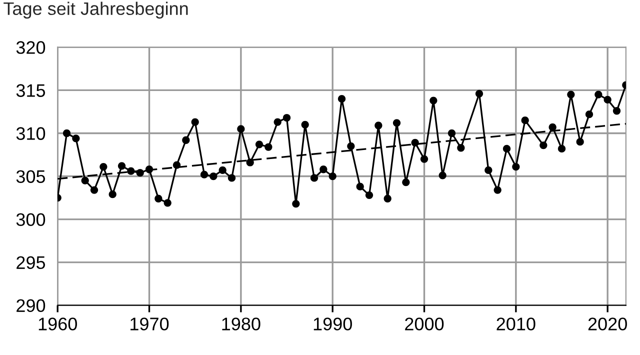  What do you see at coordinates (241, 324) in the screenshot?
I see `x-tick-label: 1980` at bounding box center [241, 324].